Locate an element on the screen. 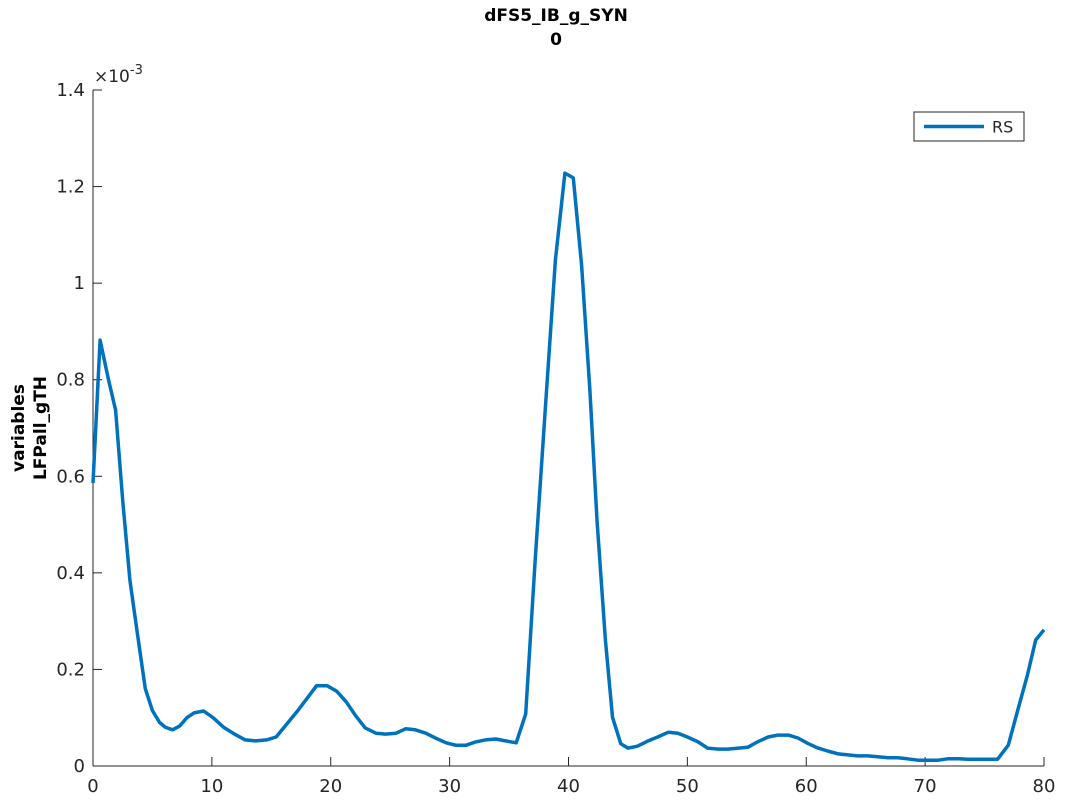 The image size is (1067, 800). y-multiplier: ×10⁻³ is located at coordinates (118, 75).